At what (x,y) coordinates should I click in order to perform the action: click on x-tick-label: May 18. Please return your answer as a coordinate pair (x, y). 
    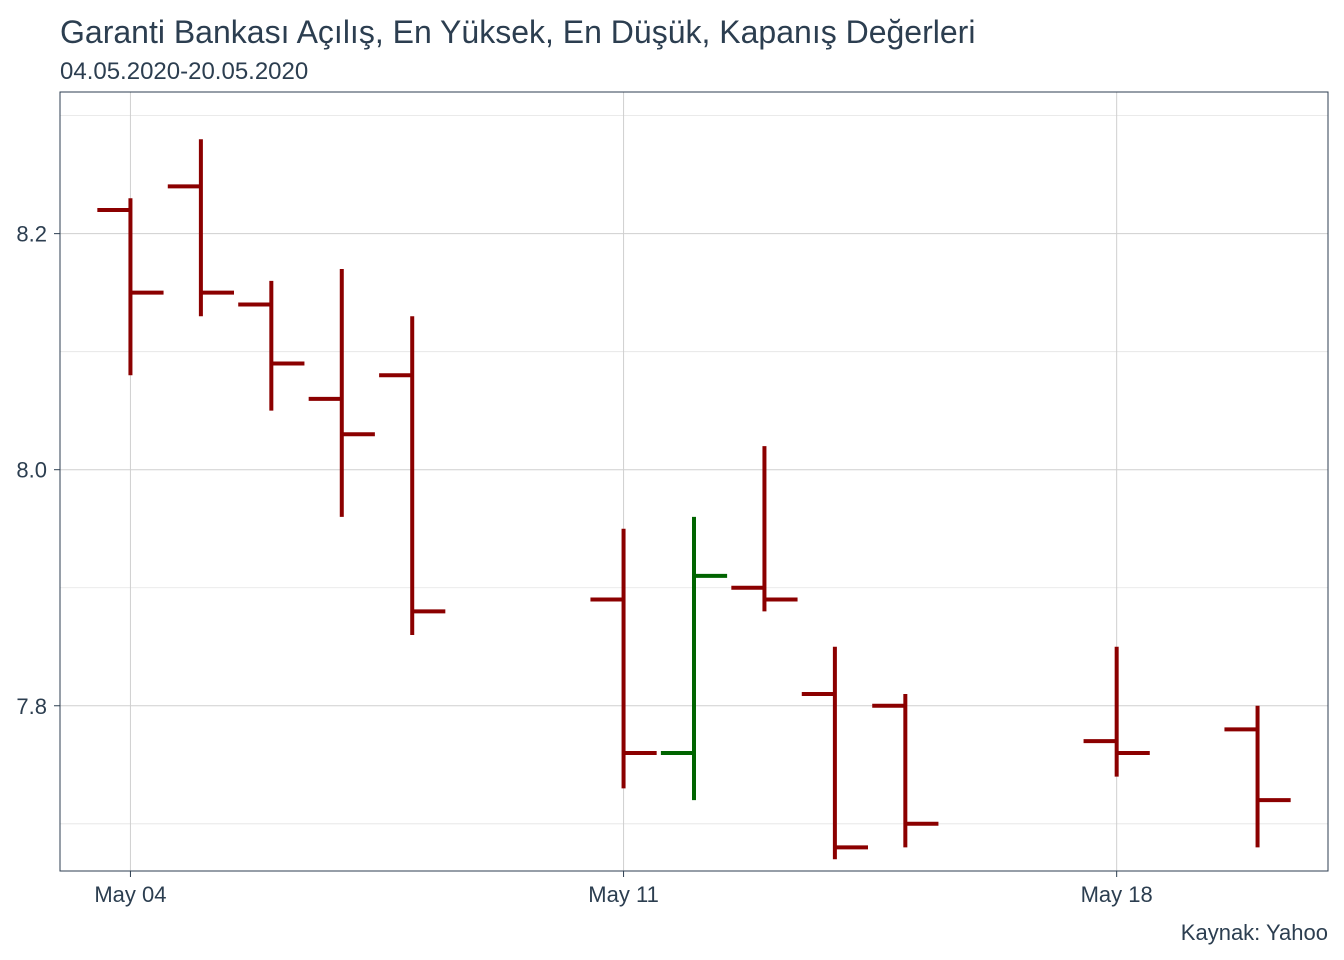
    Looking at the image, I should click on (1117, 894).